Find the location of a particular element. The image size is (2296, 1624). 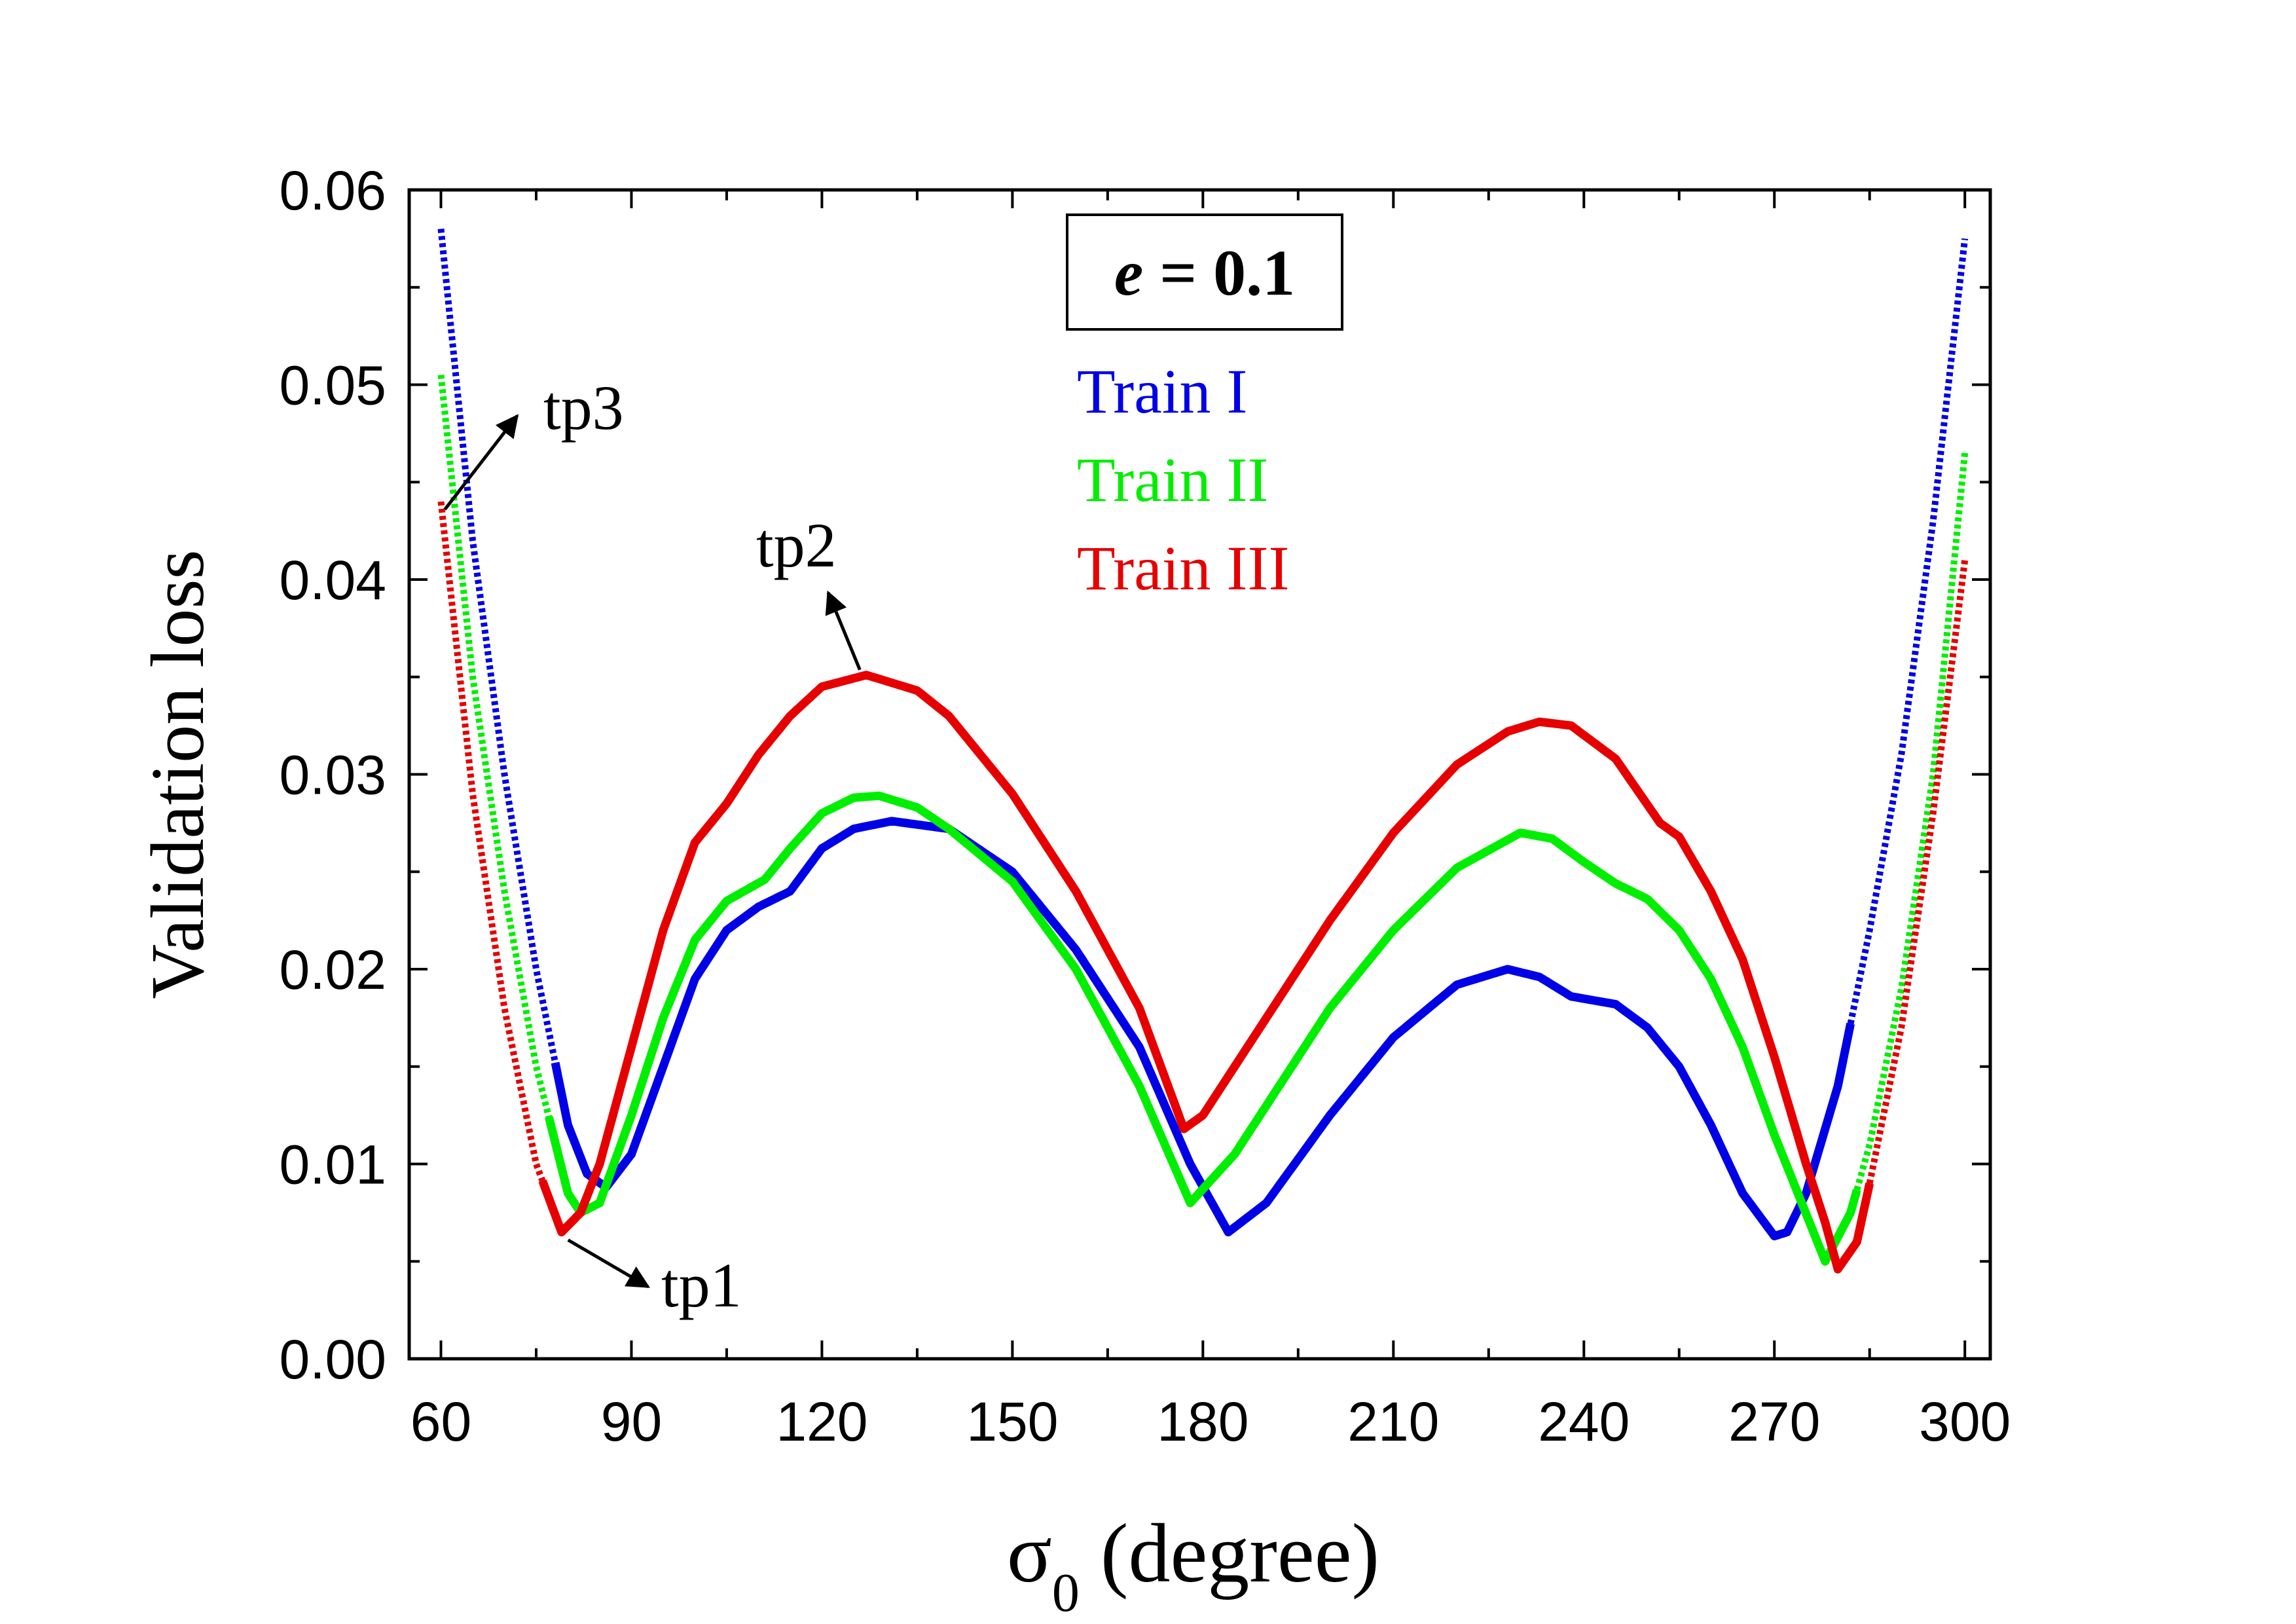

x-tick-label: 210 is located at coordinates (1393, 1421).